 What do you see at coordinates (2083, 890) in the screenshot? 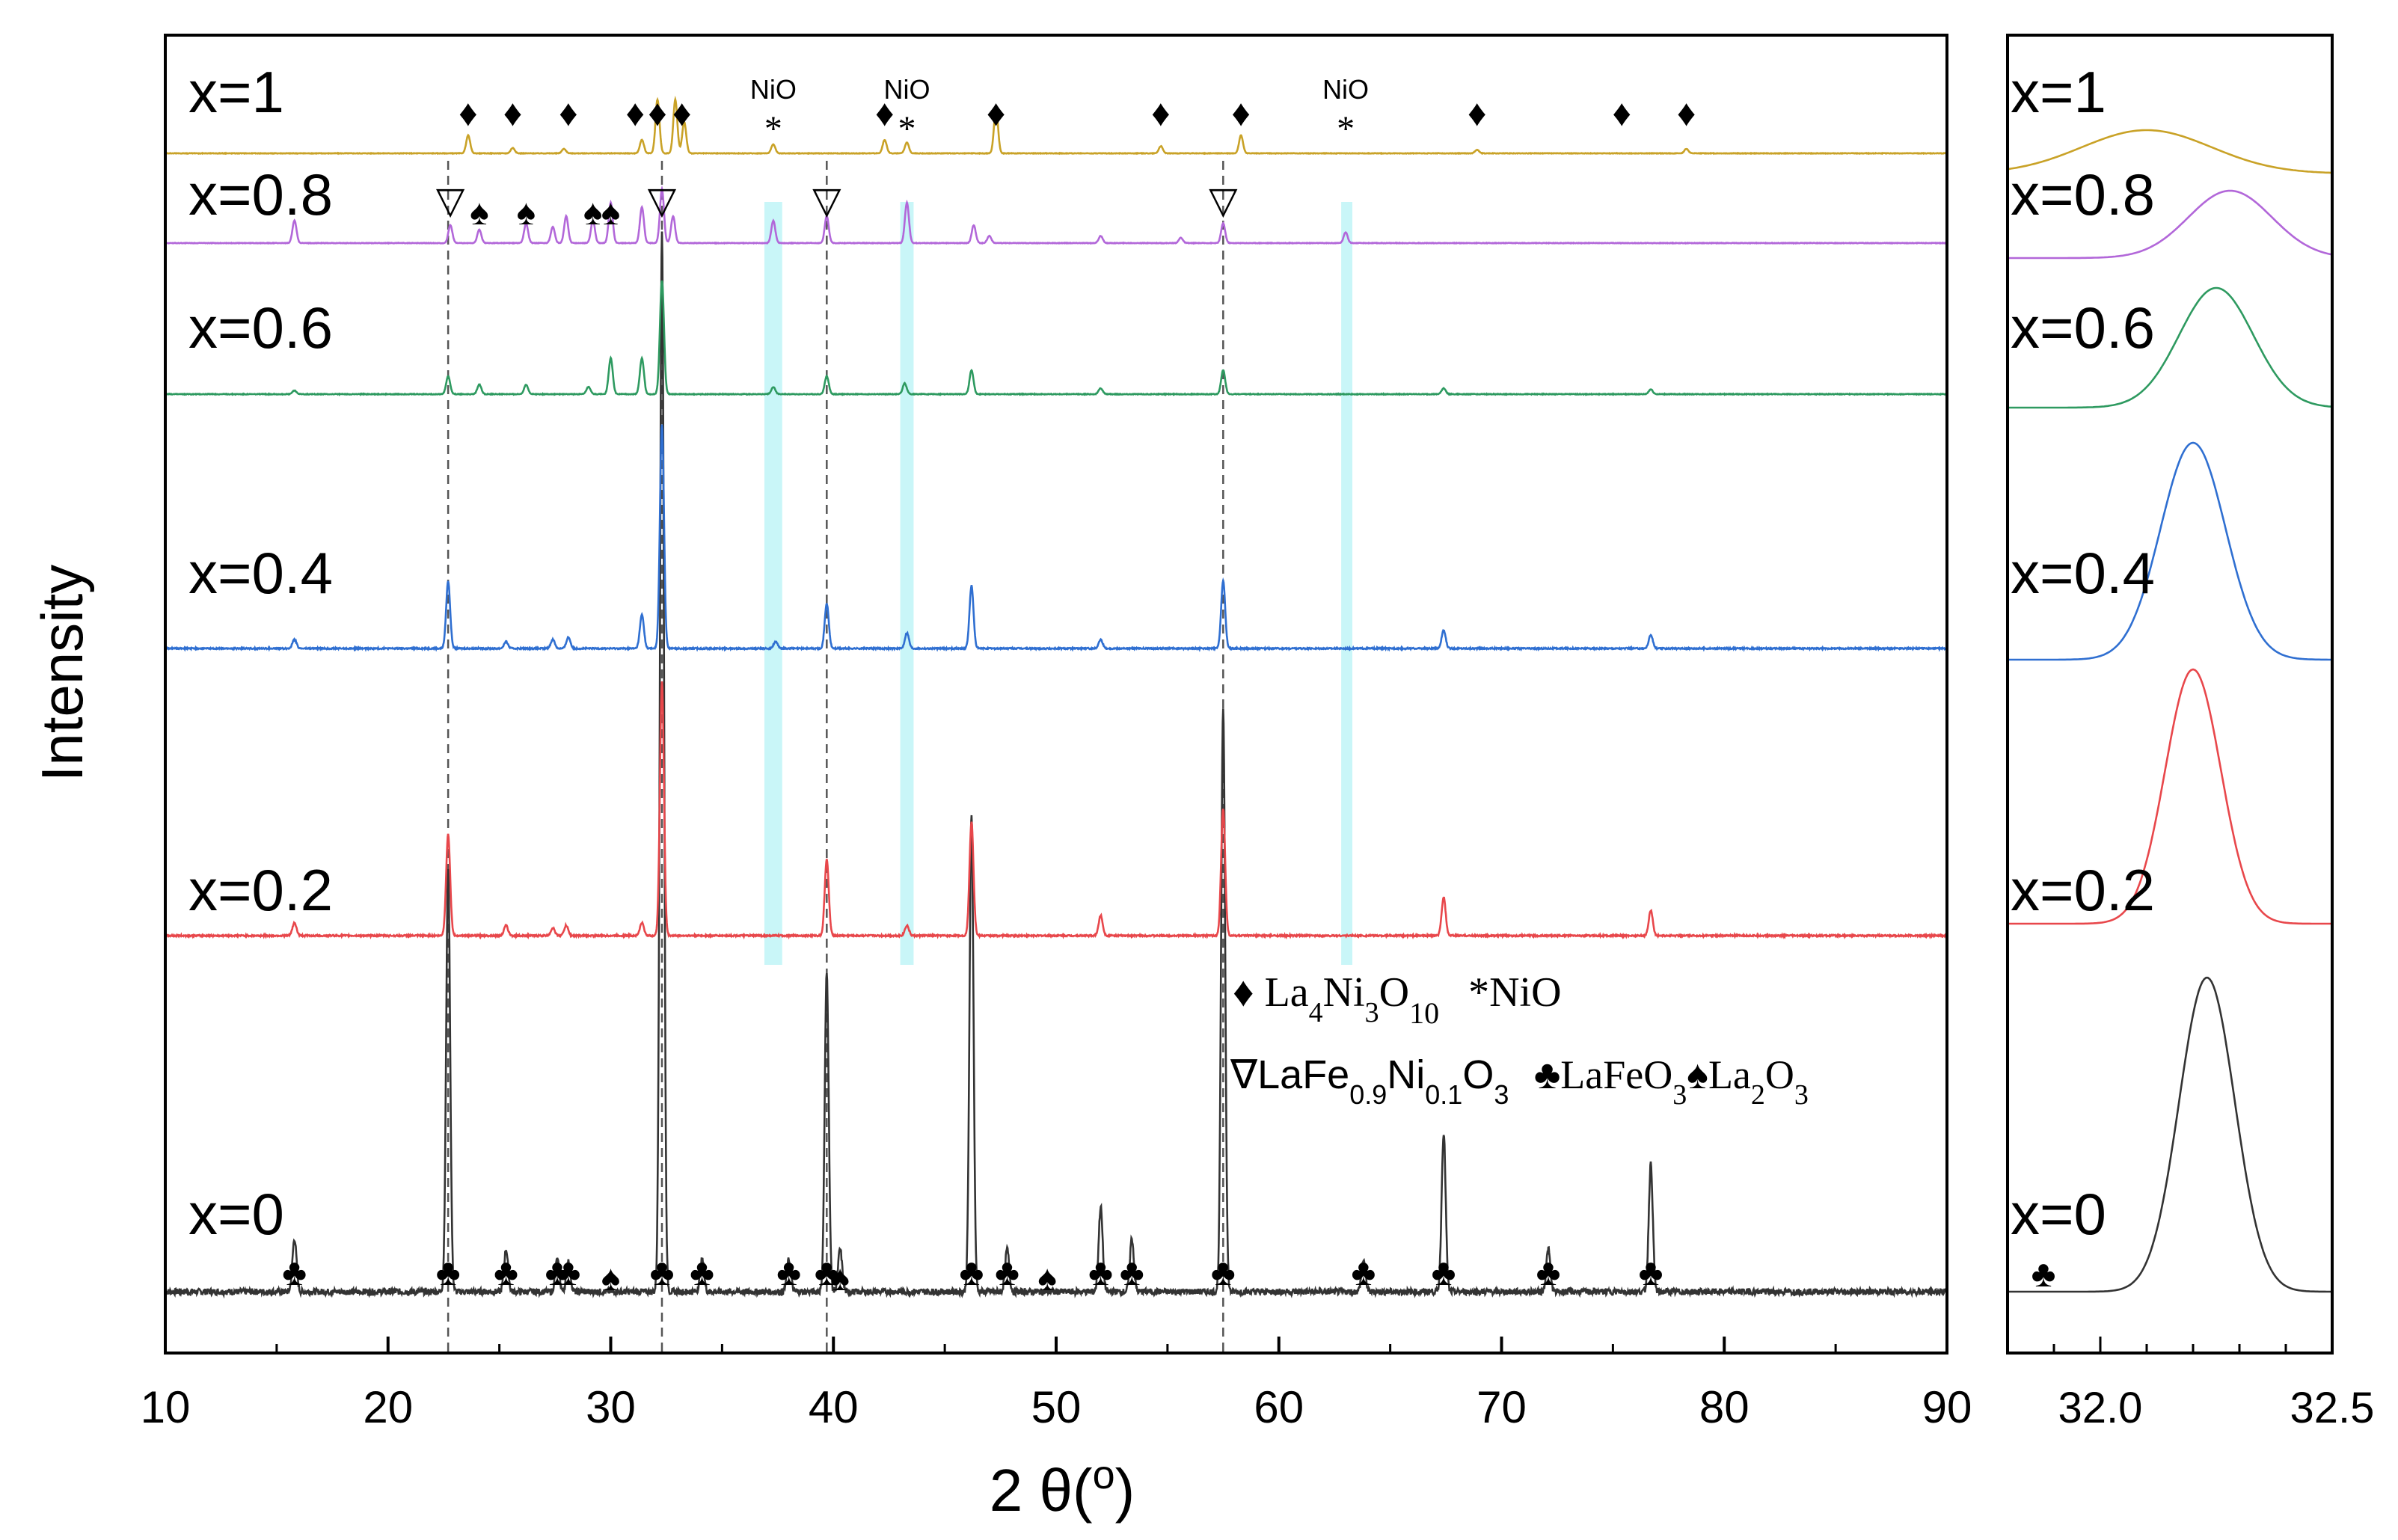
I see `inset-label-x-0-2: x=0.2` at bounding box center [2083, 890].